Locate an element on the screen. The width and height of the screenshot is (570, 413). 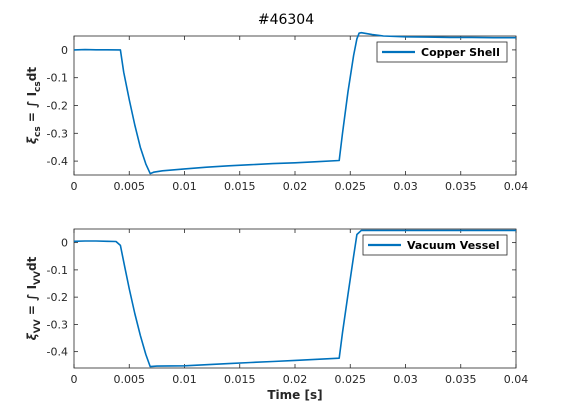
figure-title: #46304 is located at coordinates (286, 20).